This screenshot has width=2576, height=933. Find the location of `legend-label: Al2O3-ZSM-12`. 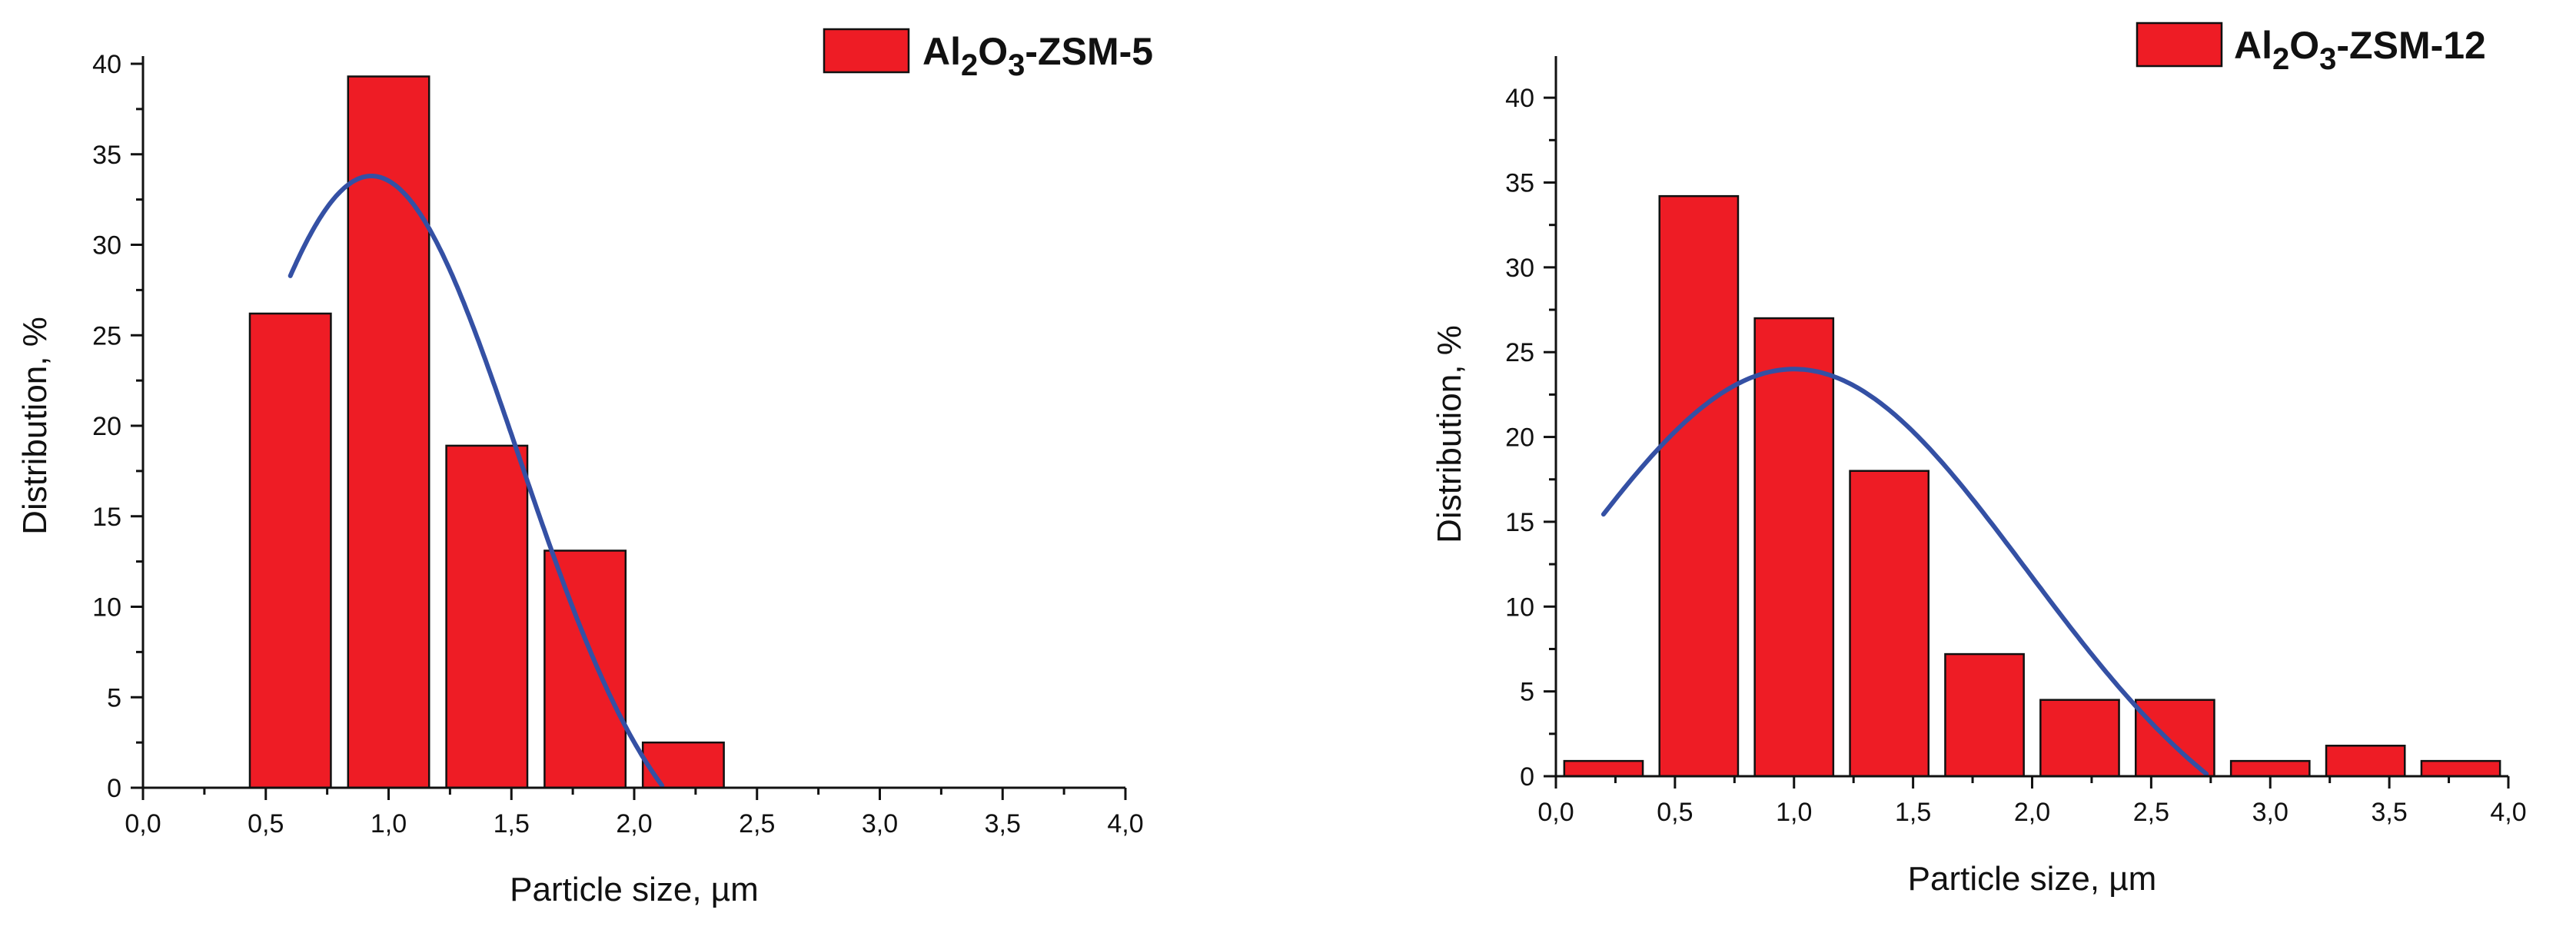

legend-label: Al2O3-ZSM-12 is located at coordinates (2360, 50).